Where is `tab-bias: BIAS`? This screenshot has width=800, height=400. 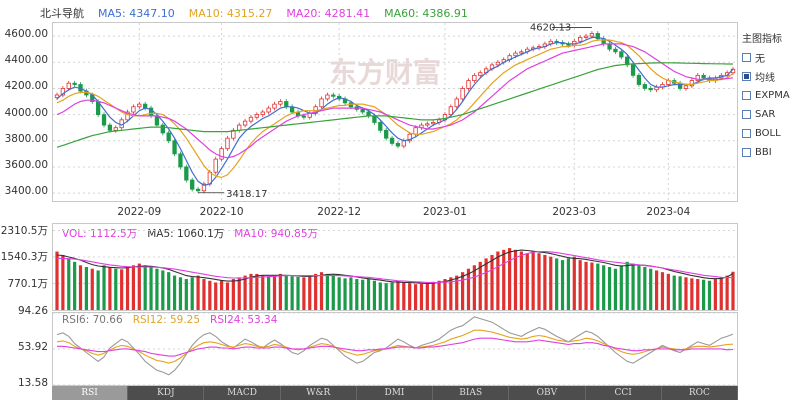
tab-bias: BIAS is located at coordinates (471, 393).